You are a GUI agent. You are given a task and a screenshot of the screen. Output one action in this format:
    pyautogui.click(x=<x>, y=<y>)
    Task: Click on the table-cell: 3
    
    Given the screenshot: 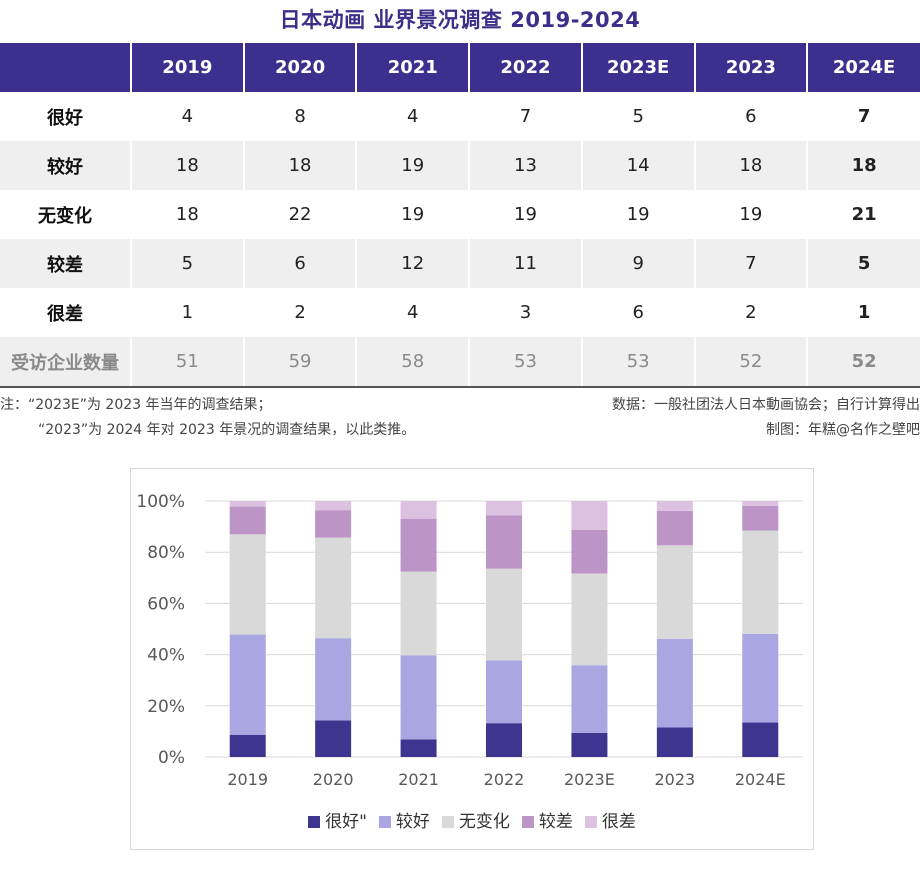 What is the action you would take?
    pyautogui.click(x=525, y=312)
    